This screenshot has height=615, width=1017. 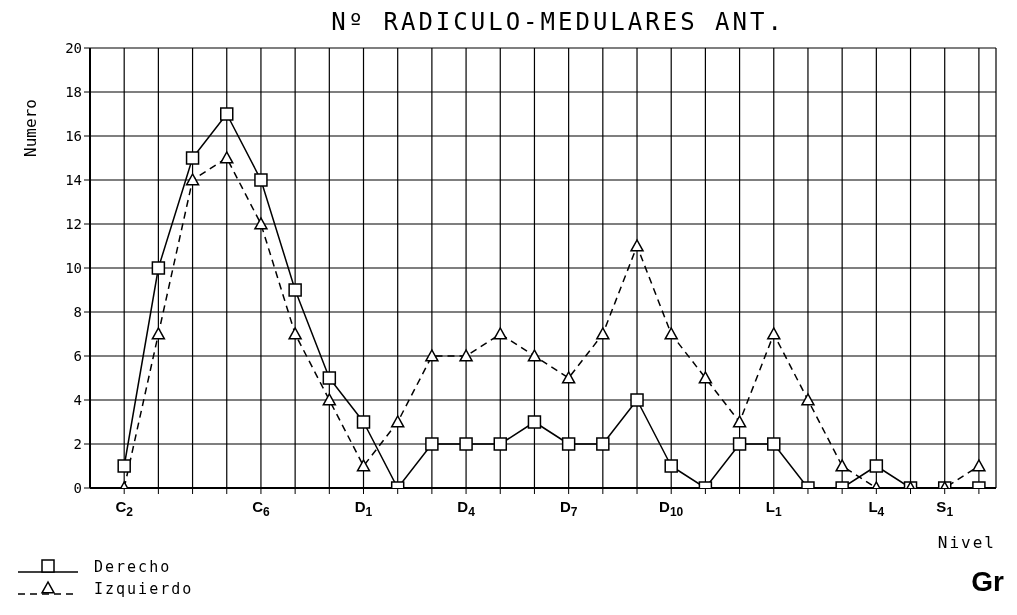 I want to click on x-tick-label: D$_{4}$, so click(x=466, y=509).